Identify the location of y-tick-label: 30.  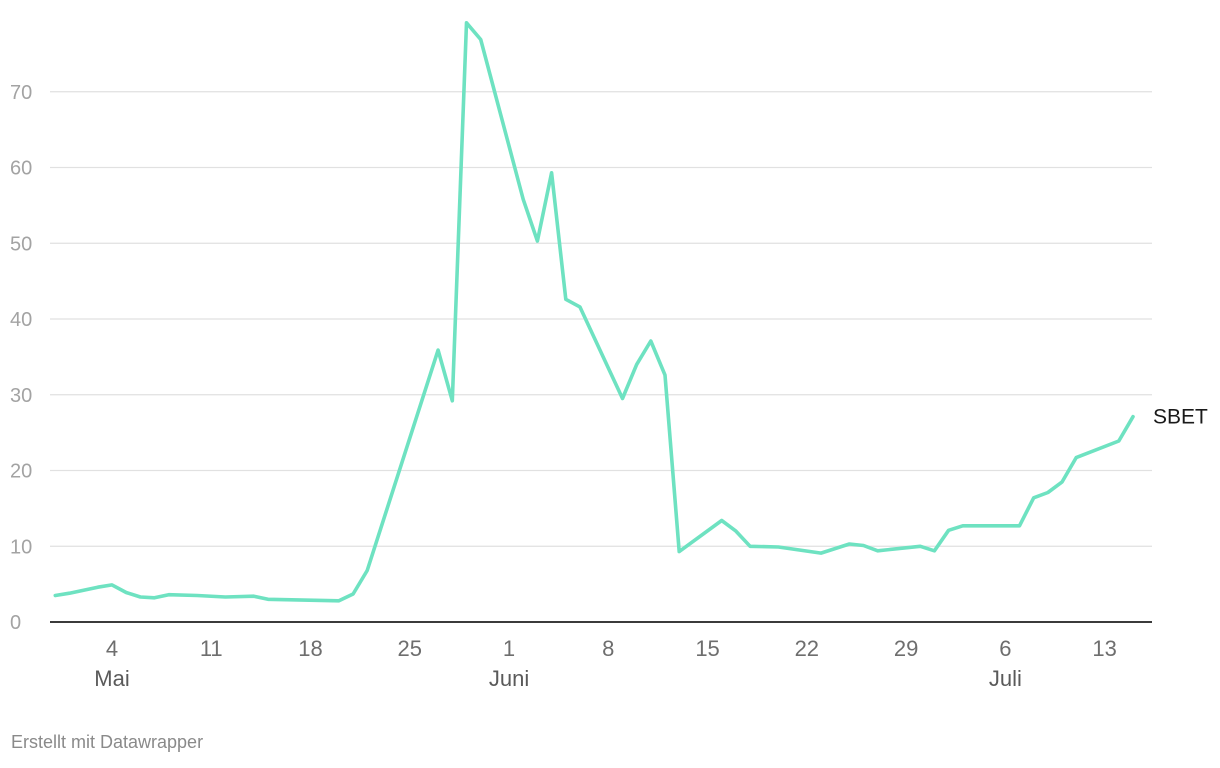
(21, 396).